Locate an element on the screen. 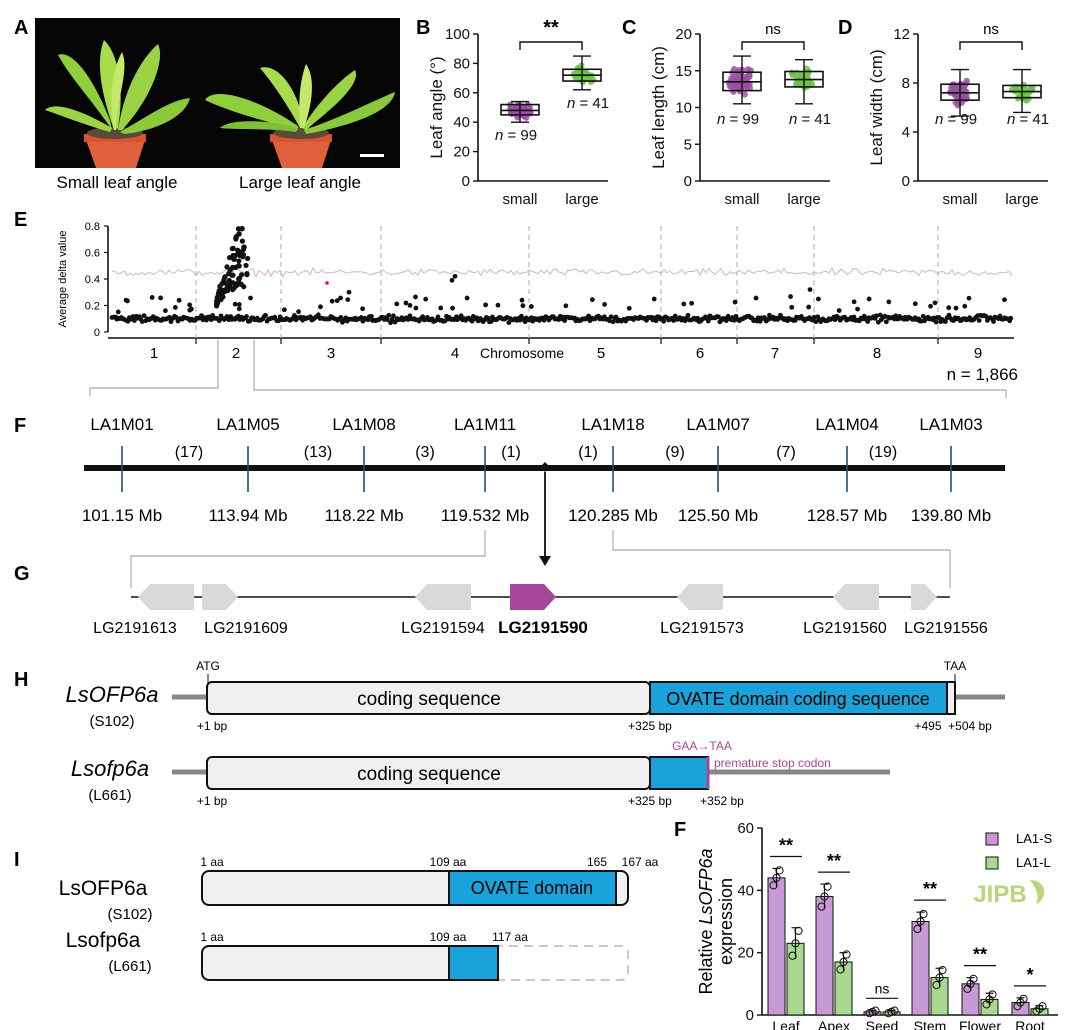  y-tick-label: 20 is located at coordinates (745, 953).